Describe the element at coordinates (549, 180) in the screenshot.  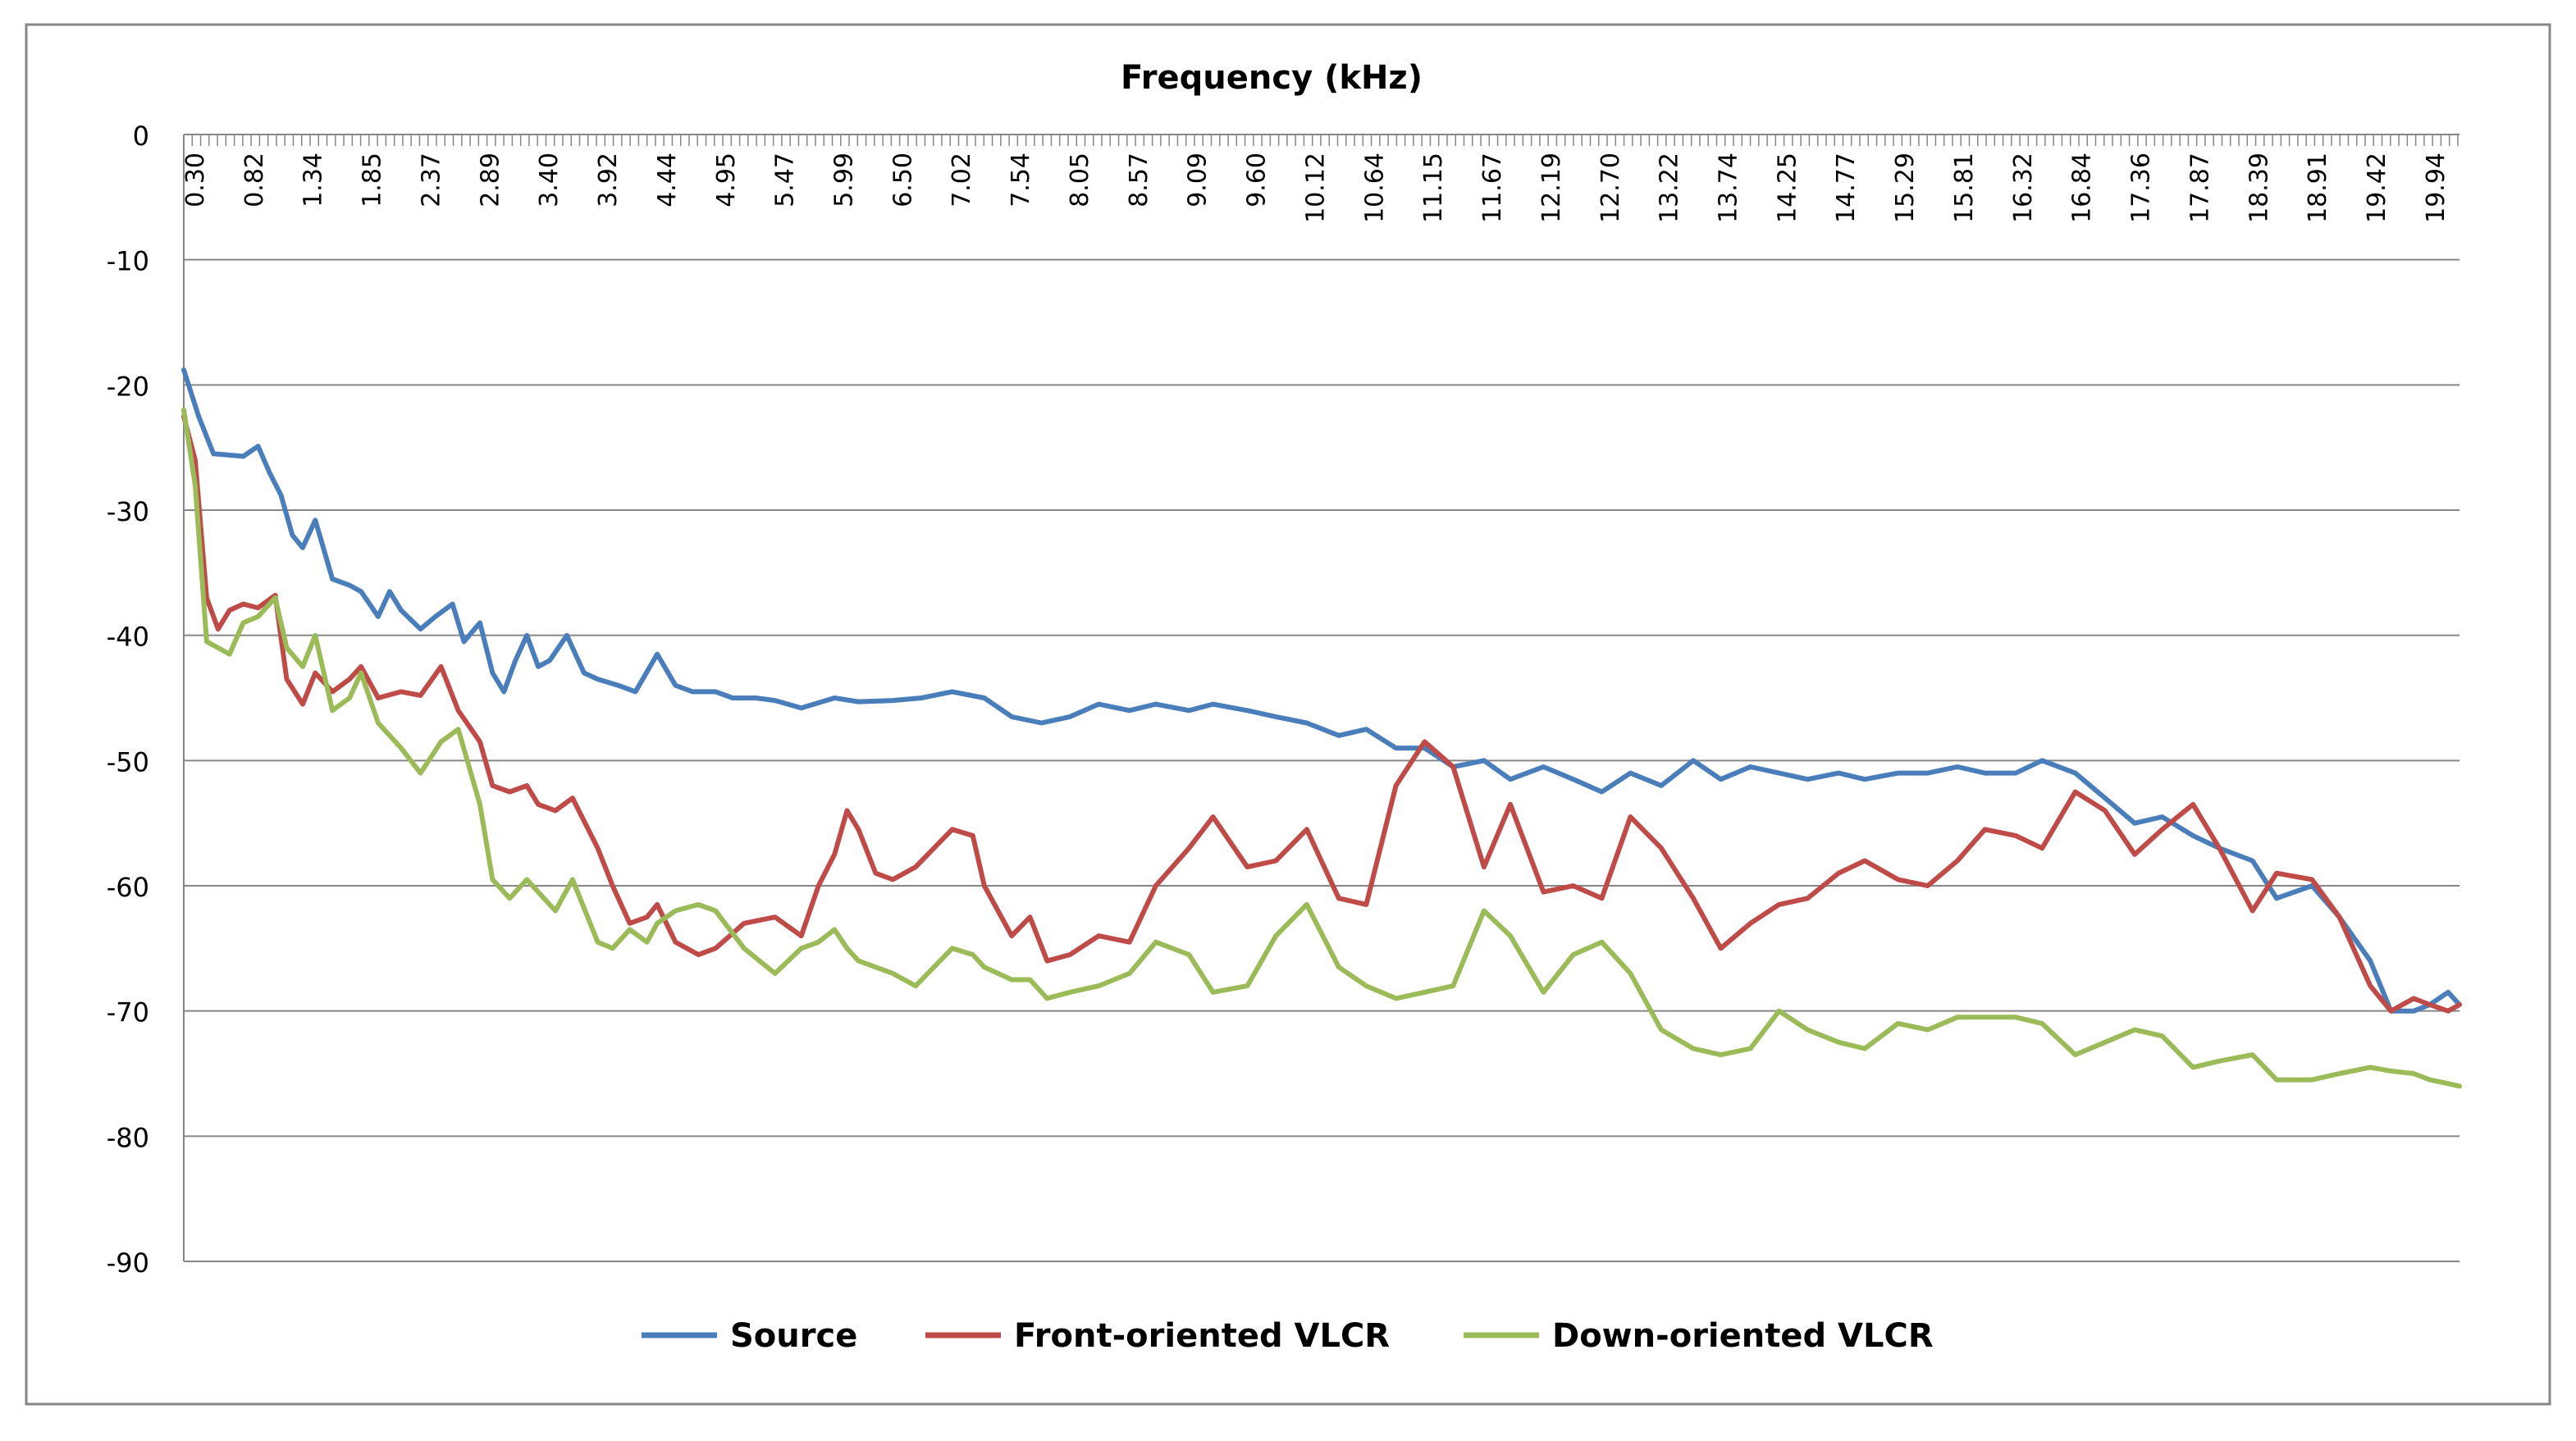
I see `x-tick-label: 3.40` at that location.